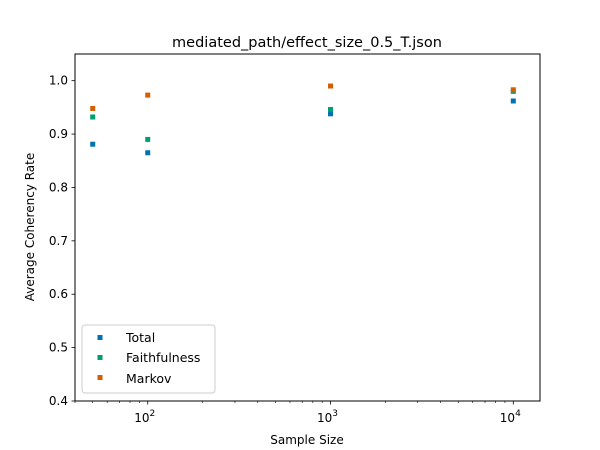 Image resolution: width=600 pixels, height=450 pixels. I want to click on y-tick-label: 0.8, so click(58, 187).